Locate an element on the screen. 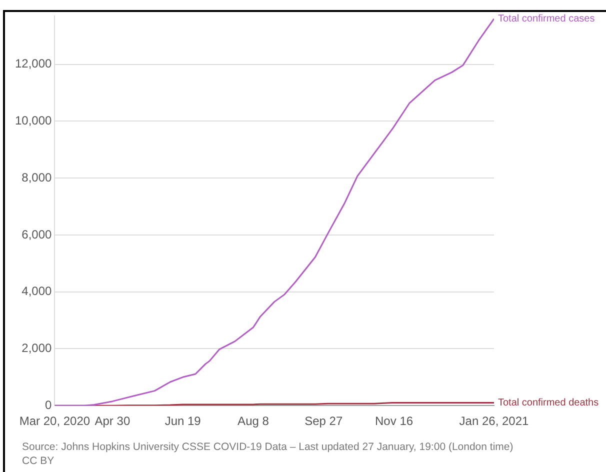 The image size is (606, 472). text: CC BY is located at coordinates (39, 461).